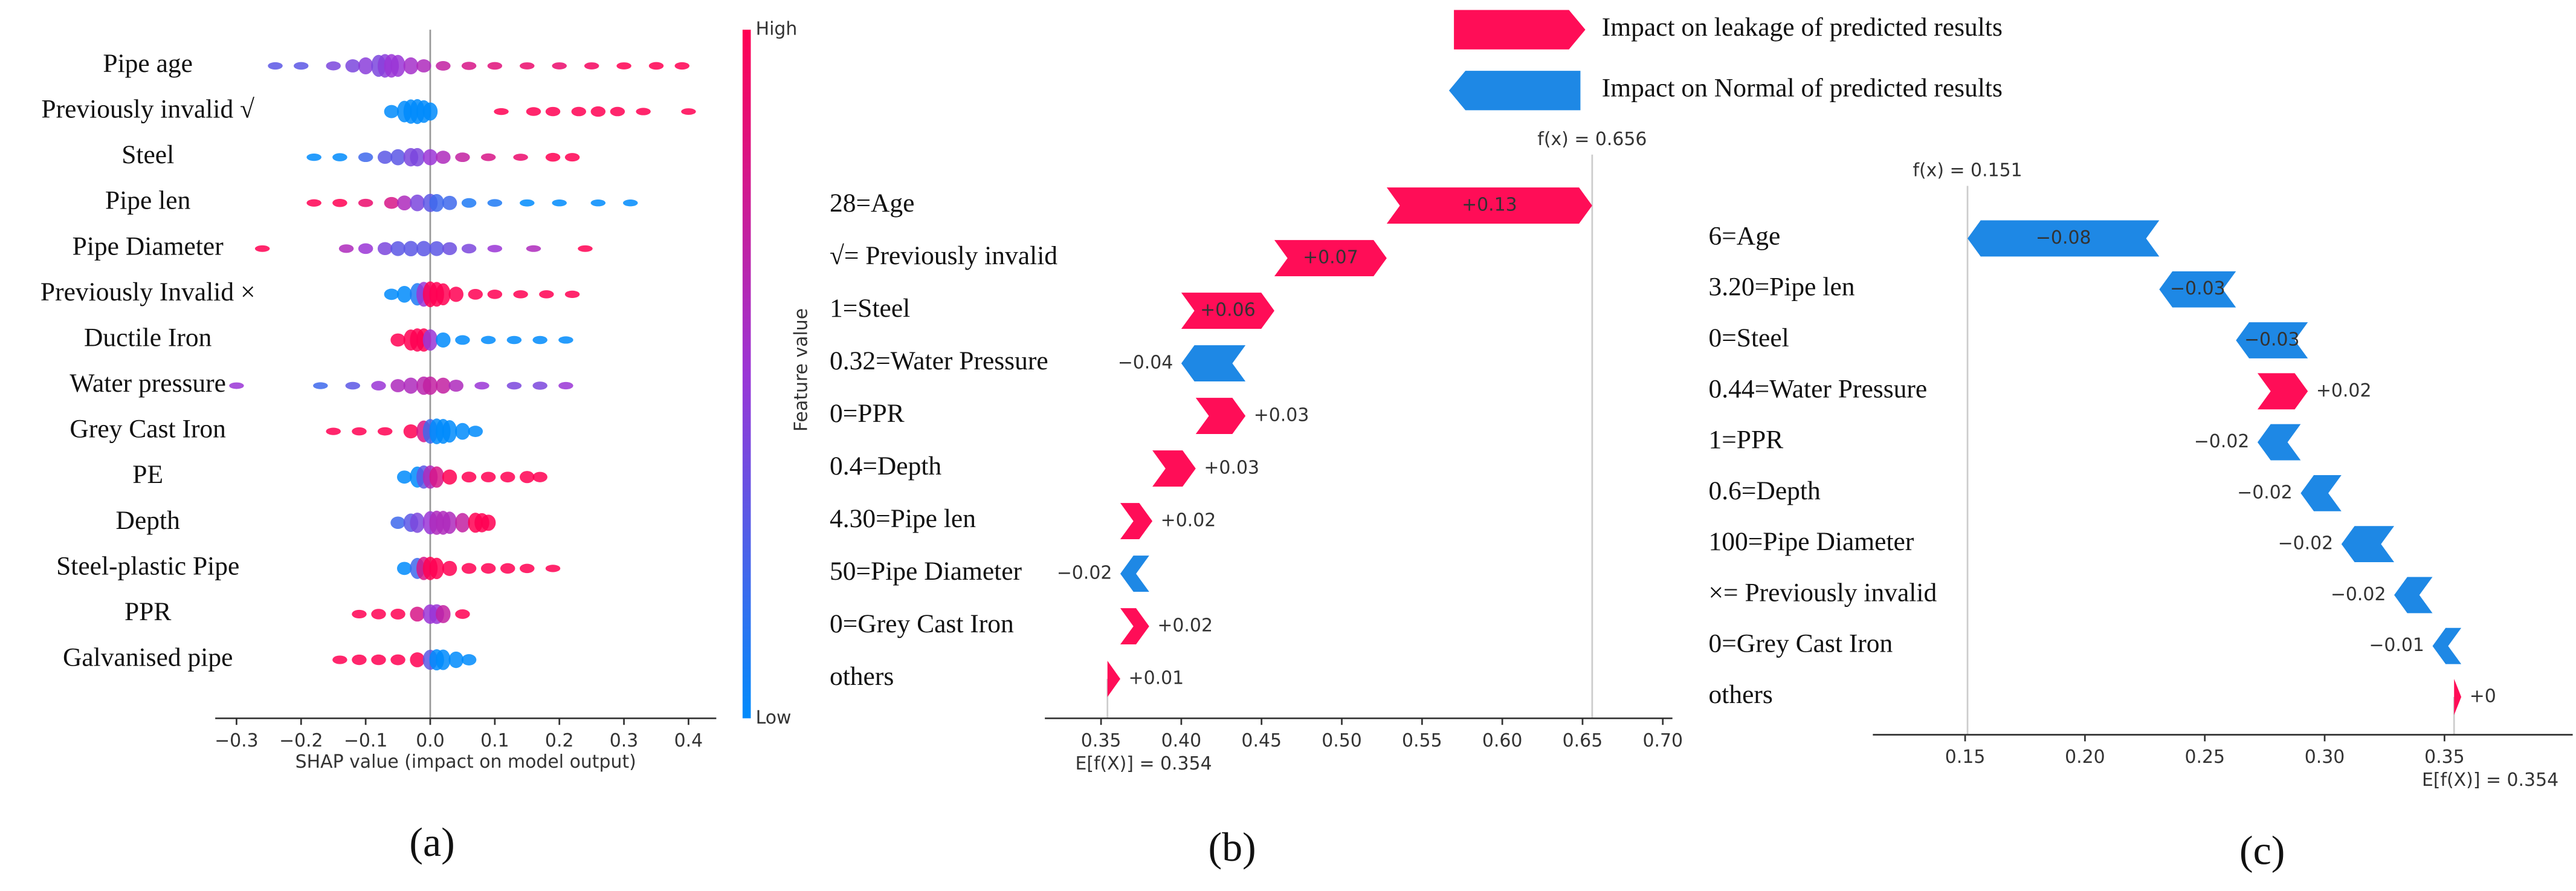 This screenshot has height=891, width=2576. Describe the element at coordinates (1968, 170) in the screenshot. I see `output-label: f(x) = 0.151` at that location.